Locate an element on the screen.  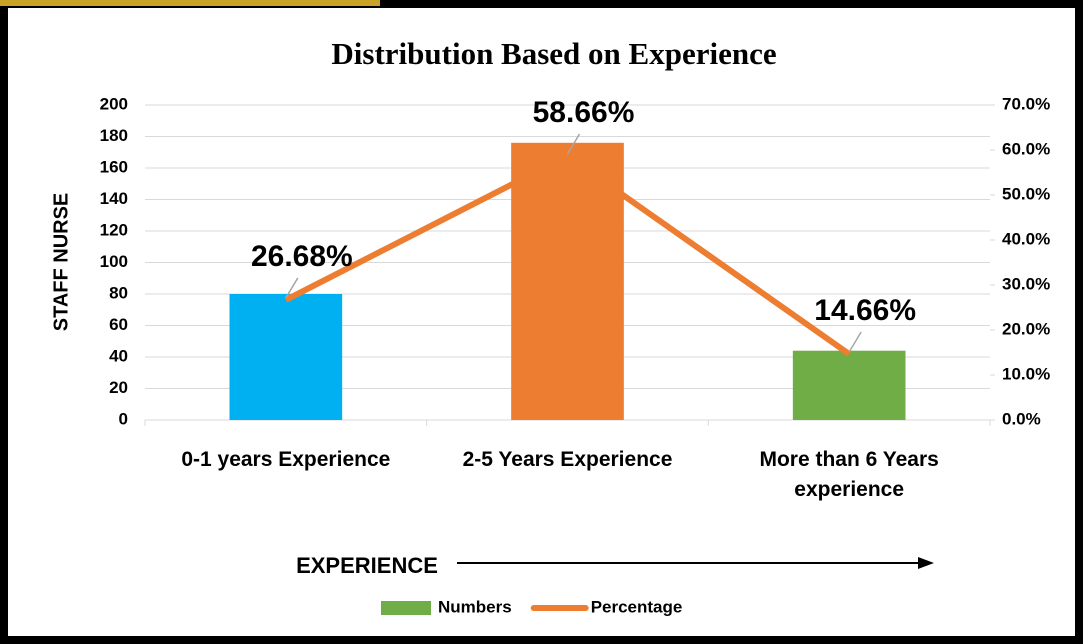
y2-tick-label: 70.0% is located at coordinates (1026, 103).